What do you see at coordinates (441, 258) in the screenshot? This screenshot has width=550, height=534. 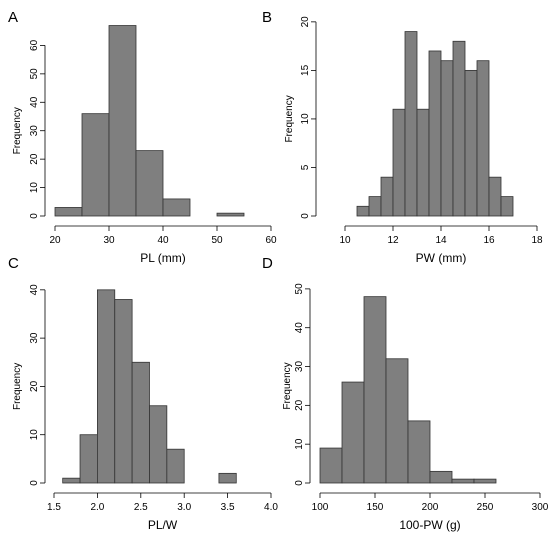 I see `x-axis-title: PW (mm)` at bounding box center [441, 258].